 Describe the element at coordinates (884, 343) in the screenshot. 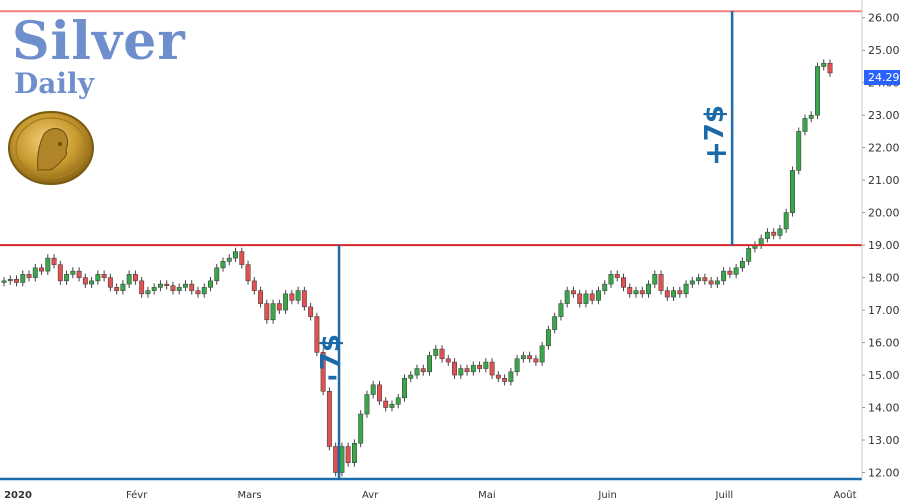

I see `y-tick-label: 16.000` at that location.